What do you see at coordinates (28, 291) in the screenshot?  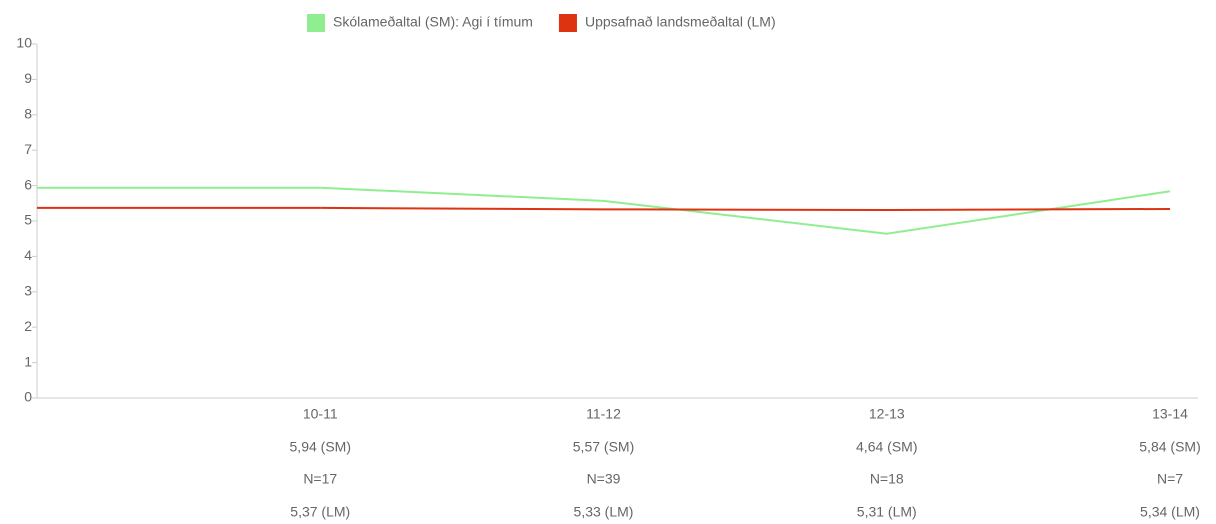 I see `y-tick-label: 3` at bounding box center [28, 291].